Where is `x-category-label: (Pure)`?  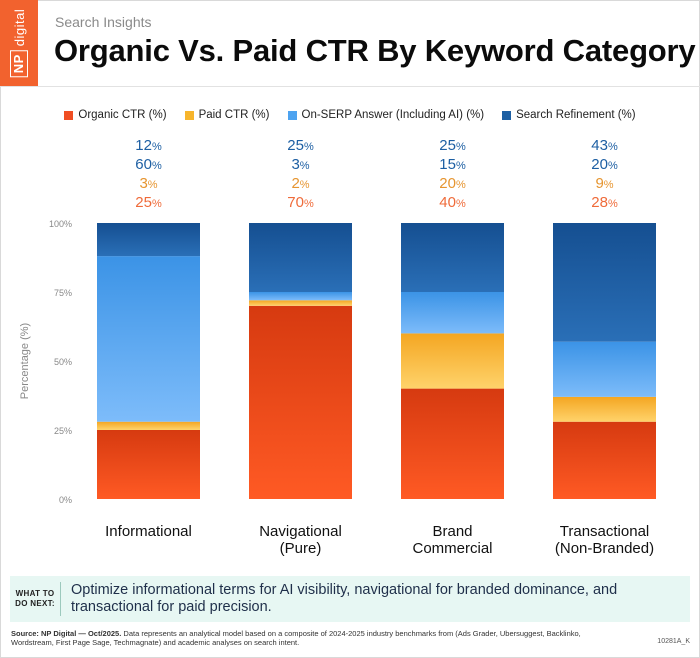 x-category-label: (Pure) is located at coordinates (301, 548).